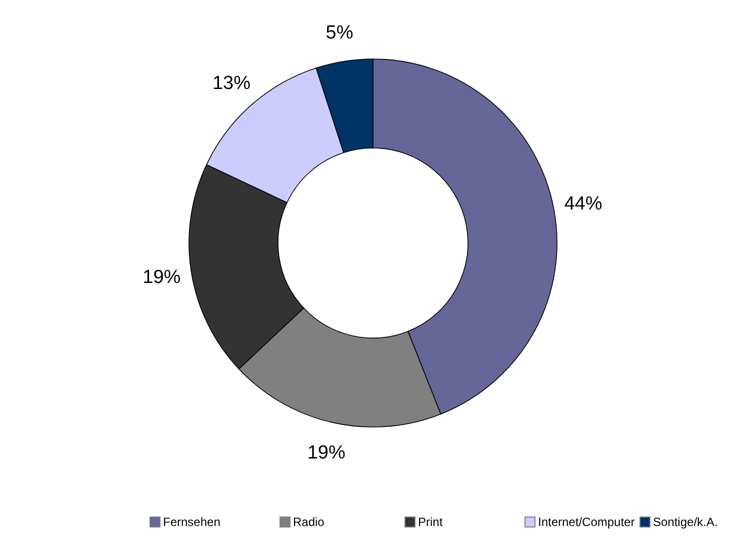 Image resolution: width=739 pixels, height=536 pixels. What do you see at coordinates (231, 83) in the screenshot?
I see `data-label: 13%` at bounding box center [231, 83].